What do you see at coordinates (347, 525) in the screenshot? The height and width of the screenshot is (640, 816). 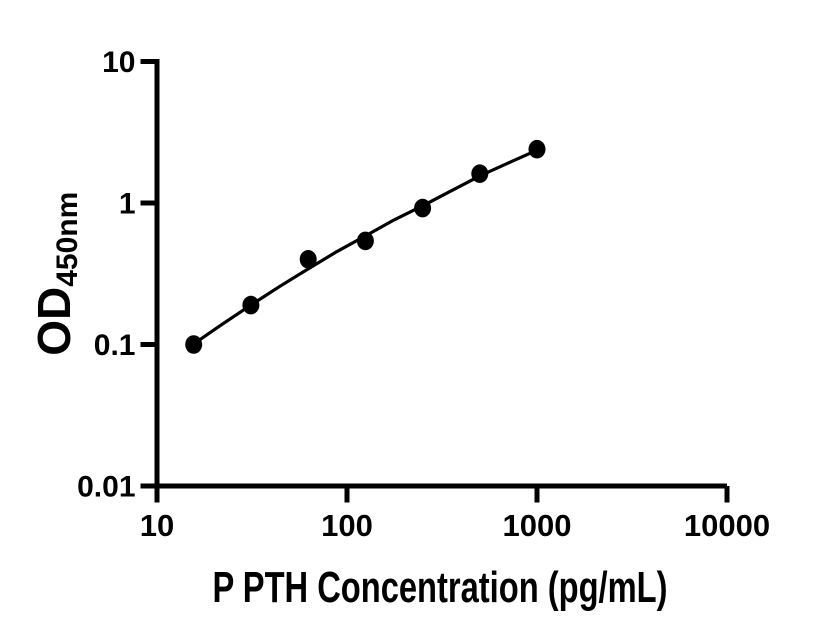 I see `x-tick-label: 100` at bounding box center [347, 525].